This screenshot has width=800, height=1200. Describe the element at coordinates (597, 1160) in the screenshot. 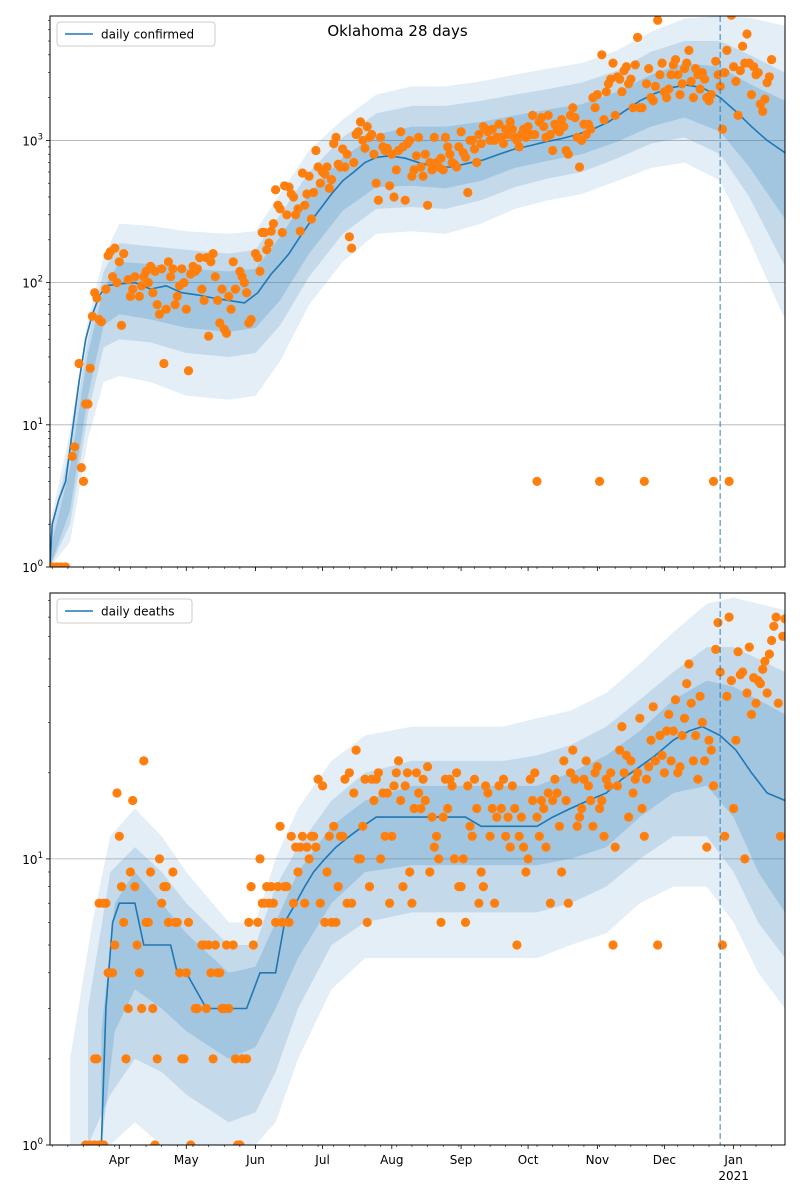

I see `x-tick-label: Nov` at that location.